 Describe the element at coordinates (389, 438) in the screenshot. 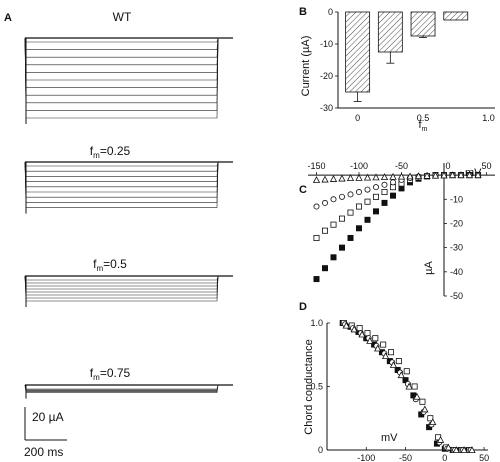

I see `panel-d-xlabel: mV` at that location.